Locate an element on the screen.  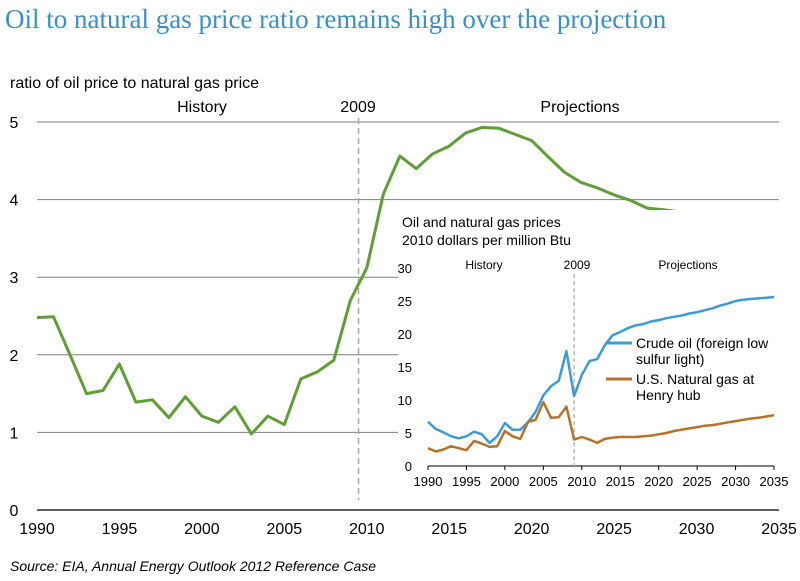
inset-history-label: History is located at coordinates (483, 265).